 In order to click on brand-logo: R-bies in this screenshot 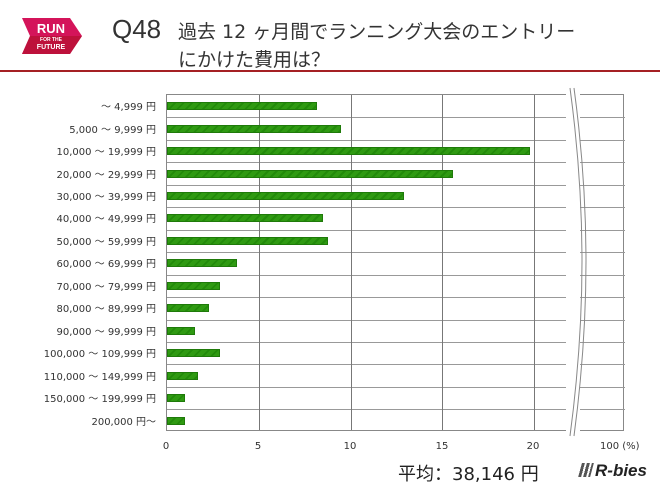, I will do `click(612, 471)`.